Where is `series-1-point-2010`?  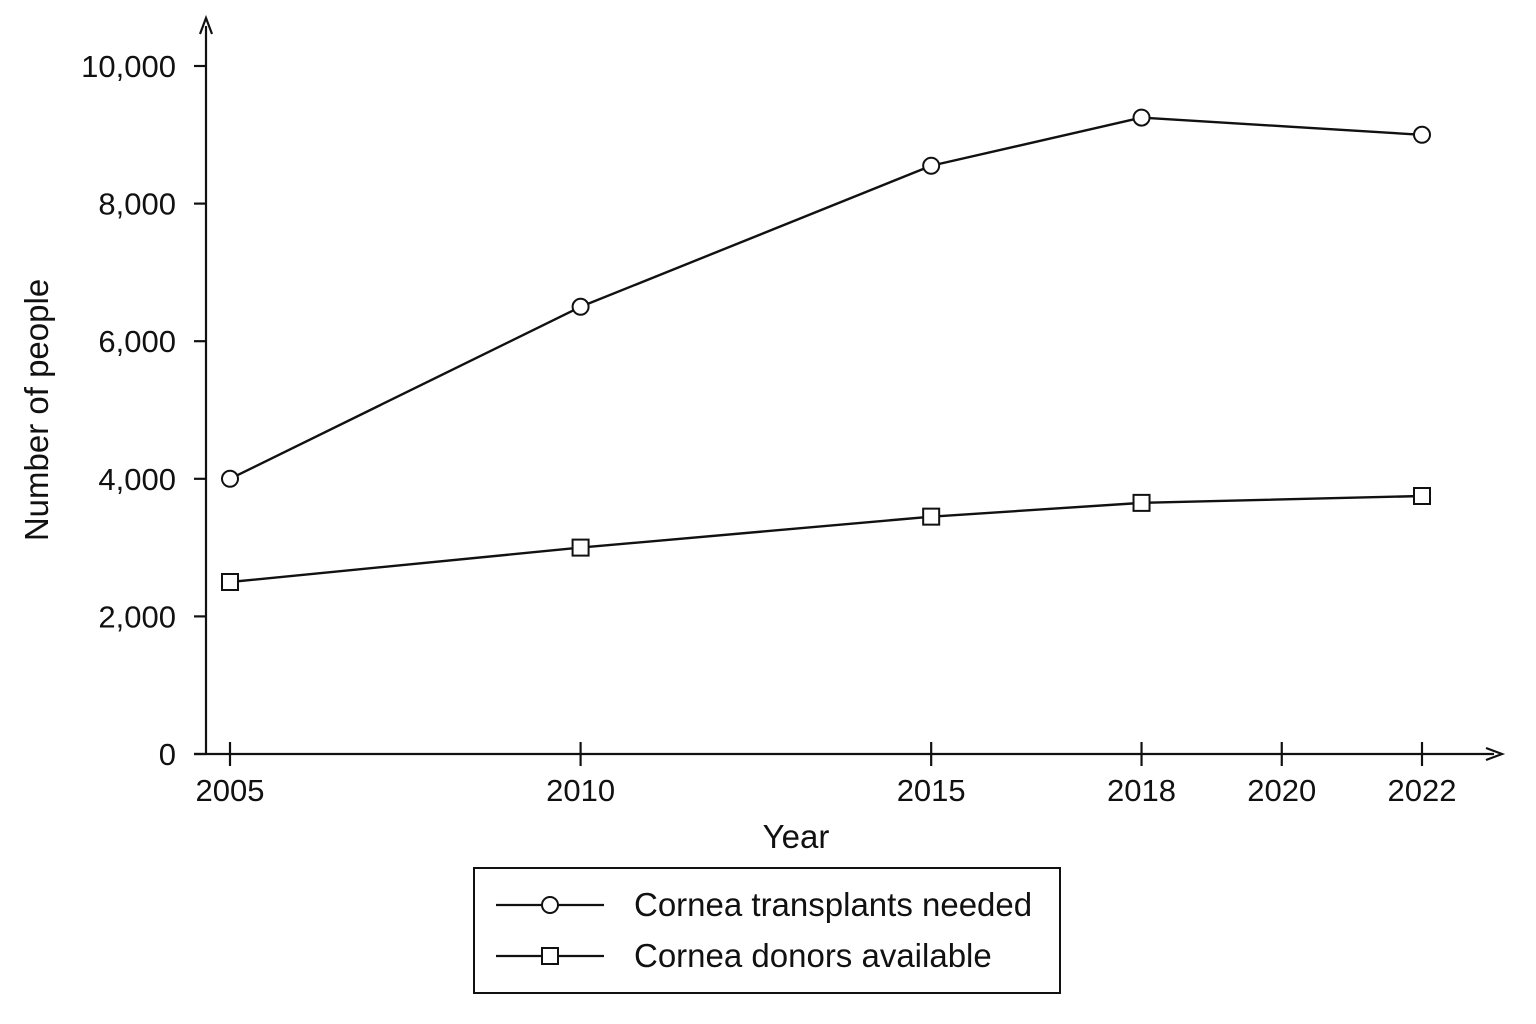 series-1-point-2010 is located at coordinates (580, 547).